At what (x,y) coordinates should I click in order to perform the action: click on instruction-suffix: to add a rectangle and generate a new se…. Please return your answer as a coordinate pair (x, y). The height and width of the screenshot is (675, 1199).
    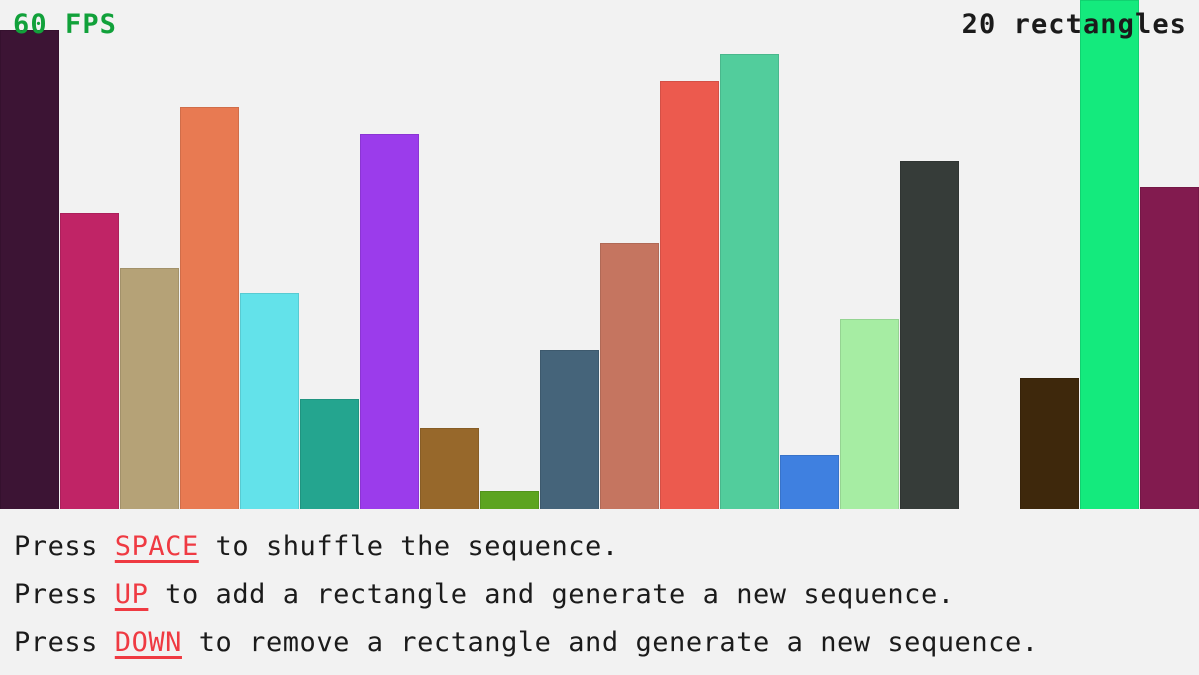
    Looking at the image, I should click on (551, 594).